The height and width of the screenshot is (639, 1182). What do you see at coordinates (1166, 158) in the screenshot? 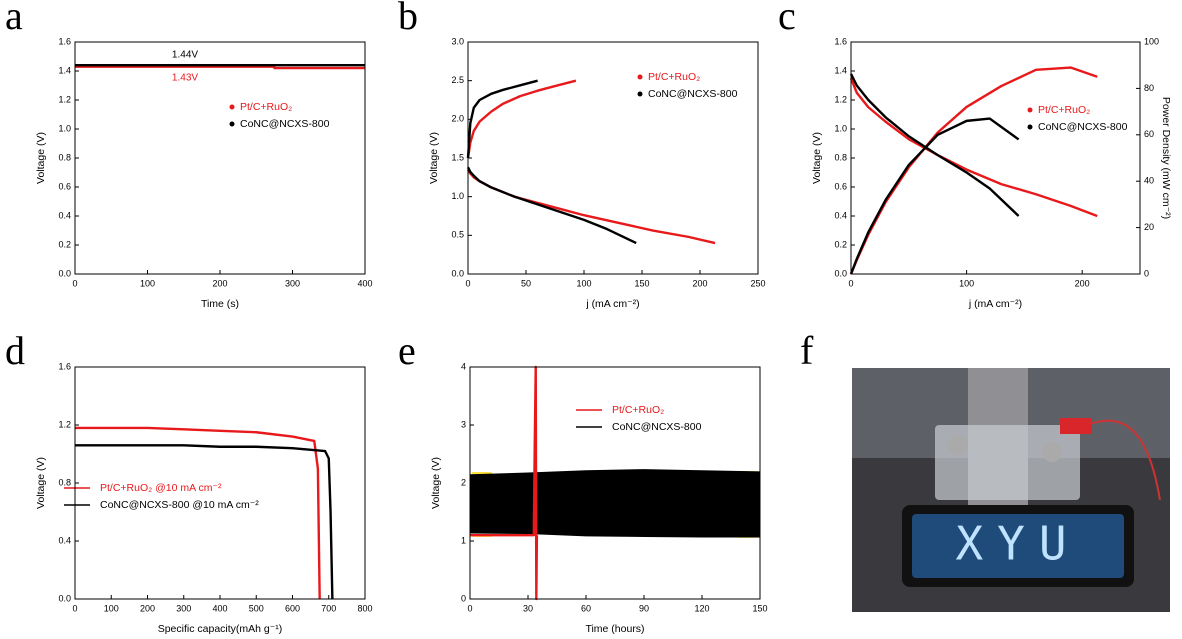
I see `y2-axis-label: Power Density (mW cm⁻²)` at bounding box center [1166, 158].